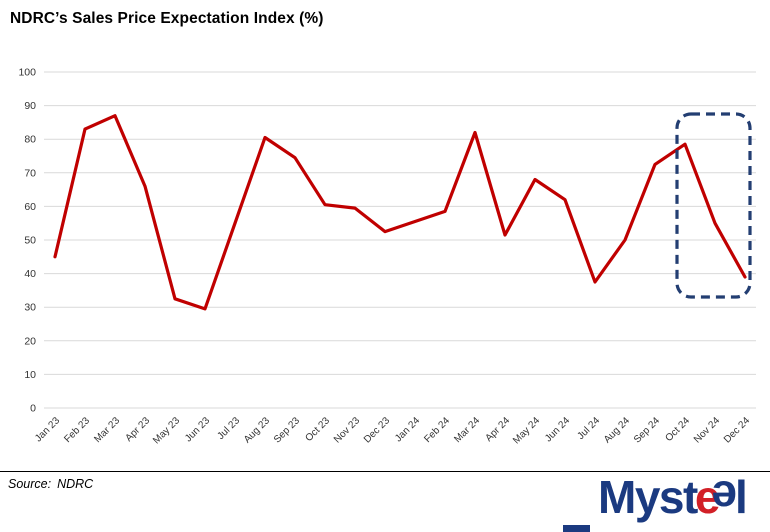 Image resolution: width=770 pixels, height=532 pixels. I want to click on y-tick-label: 20, so click(30, 341).